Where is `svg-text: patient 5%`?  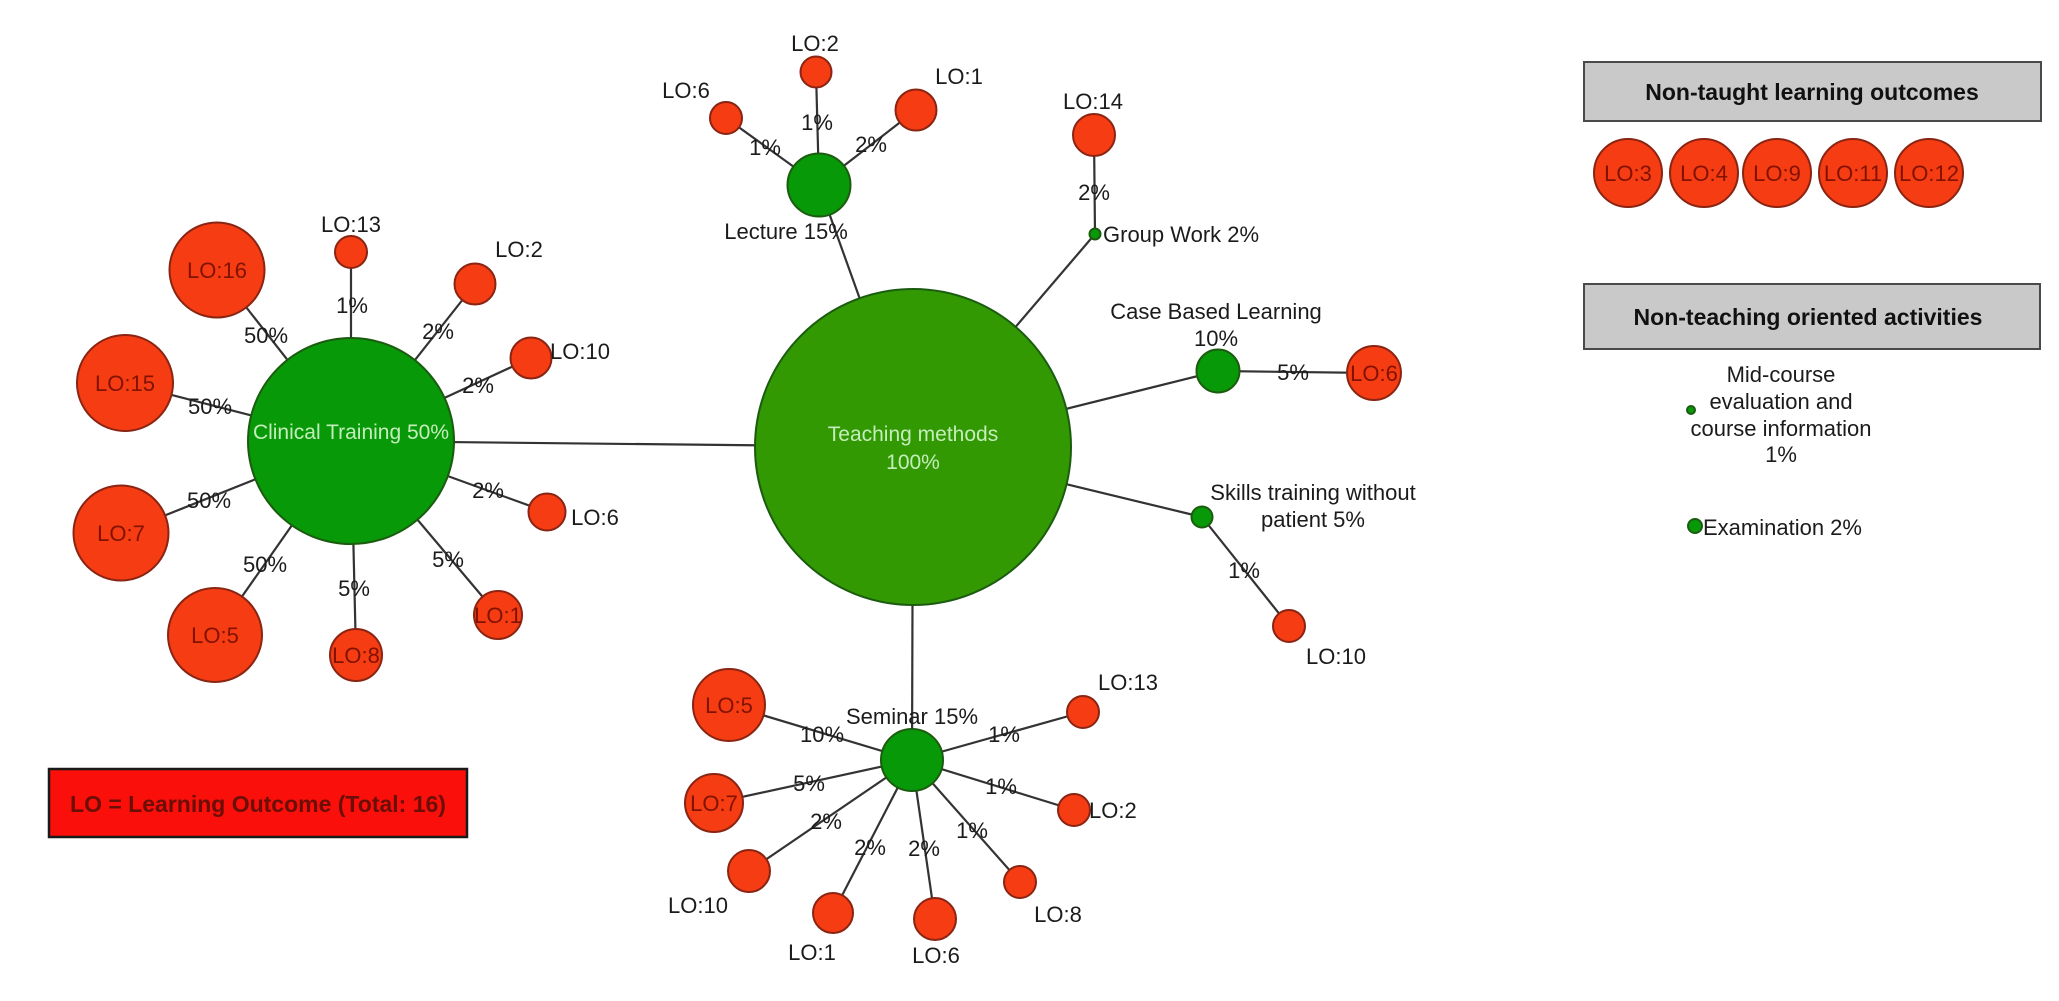 svg-text: patient 5% is located at coordinates (1313, 519).